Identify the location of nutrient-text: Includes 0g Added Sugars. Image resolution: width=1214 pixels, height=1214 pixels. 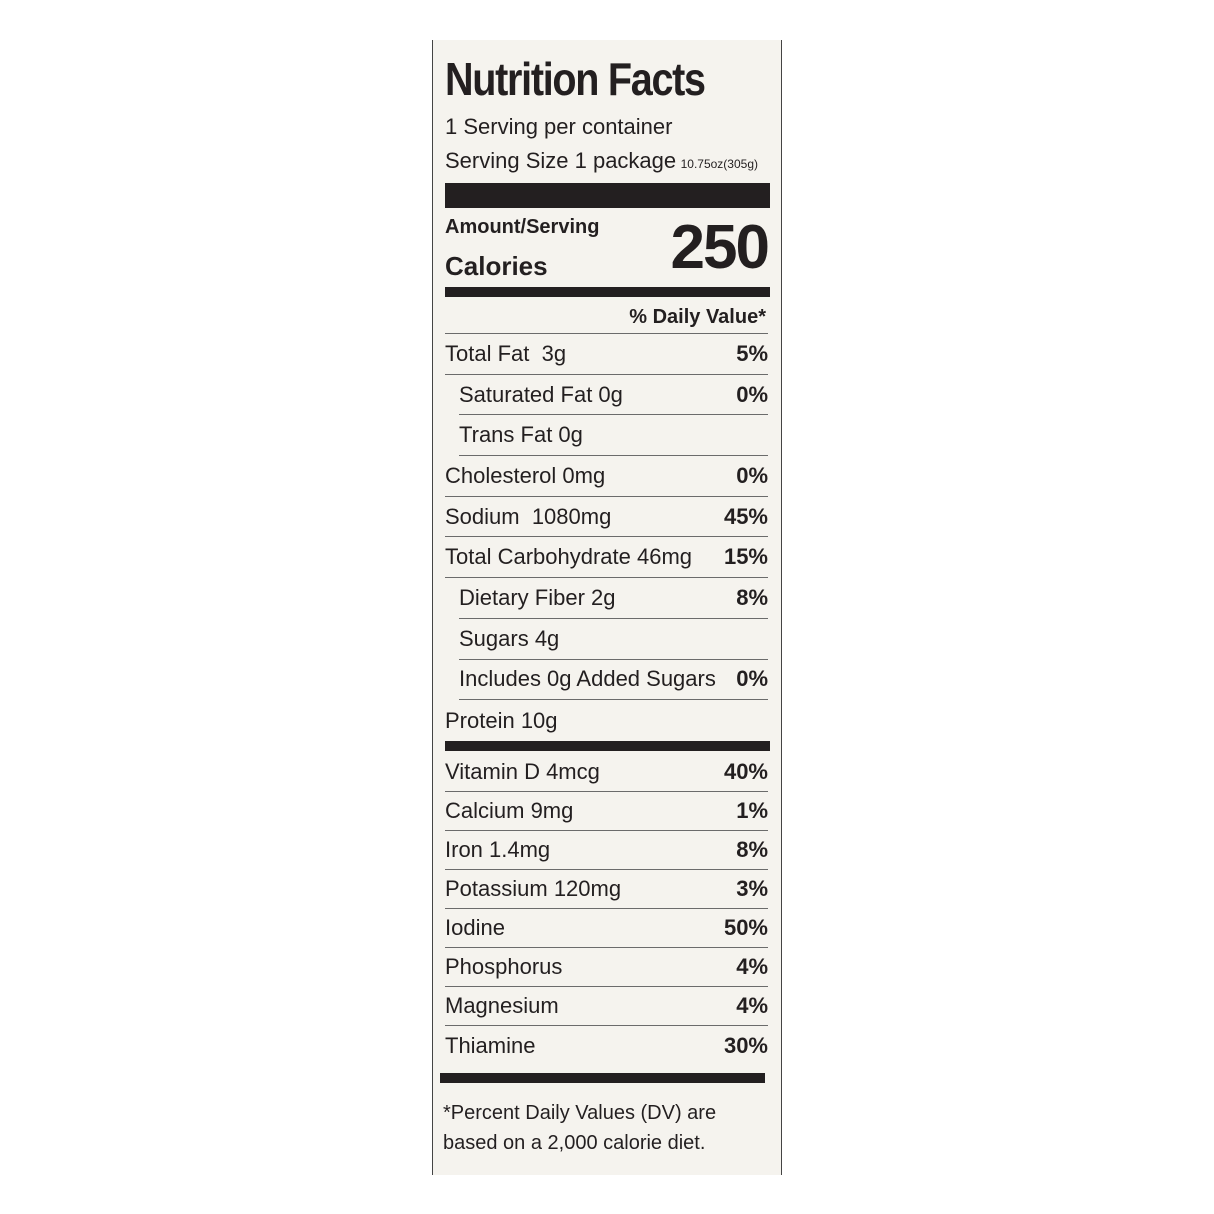
(587, 679).